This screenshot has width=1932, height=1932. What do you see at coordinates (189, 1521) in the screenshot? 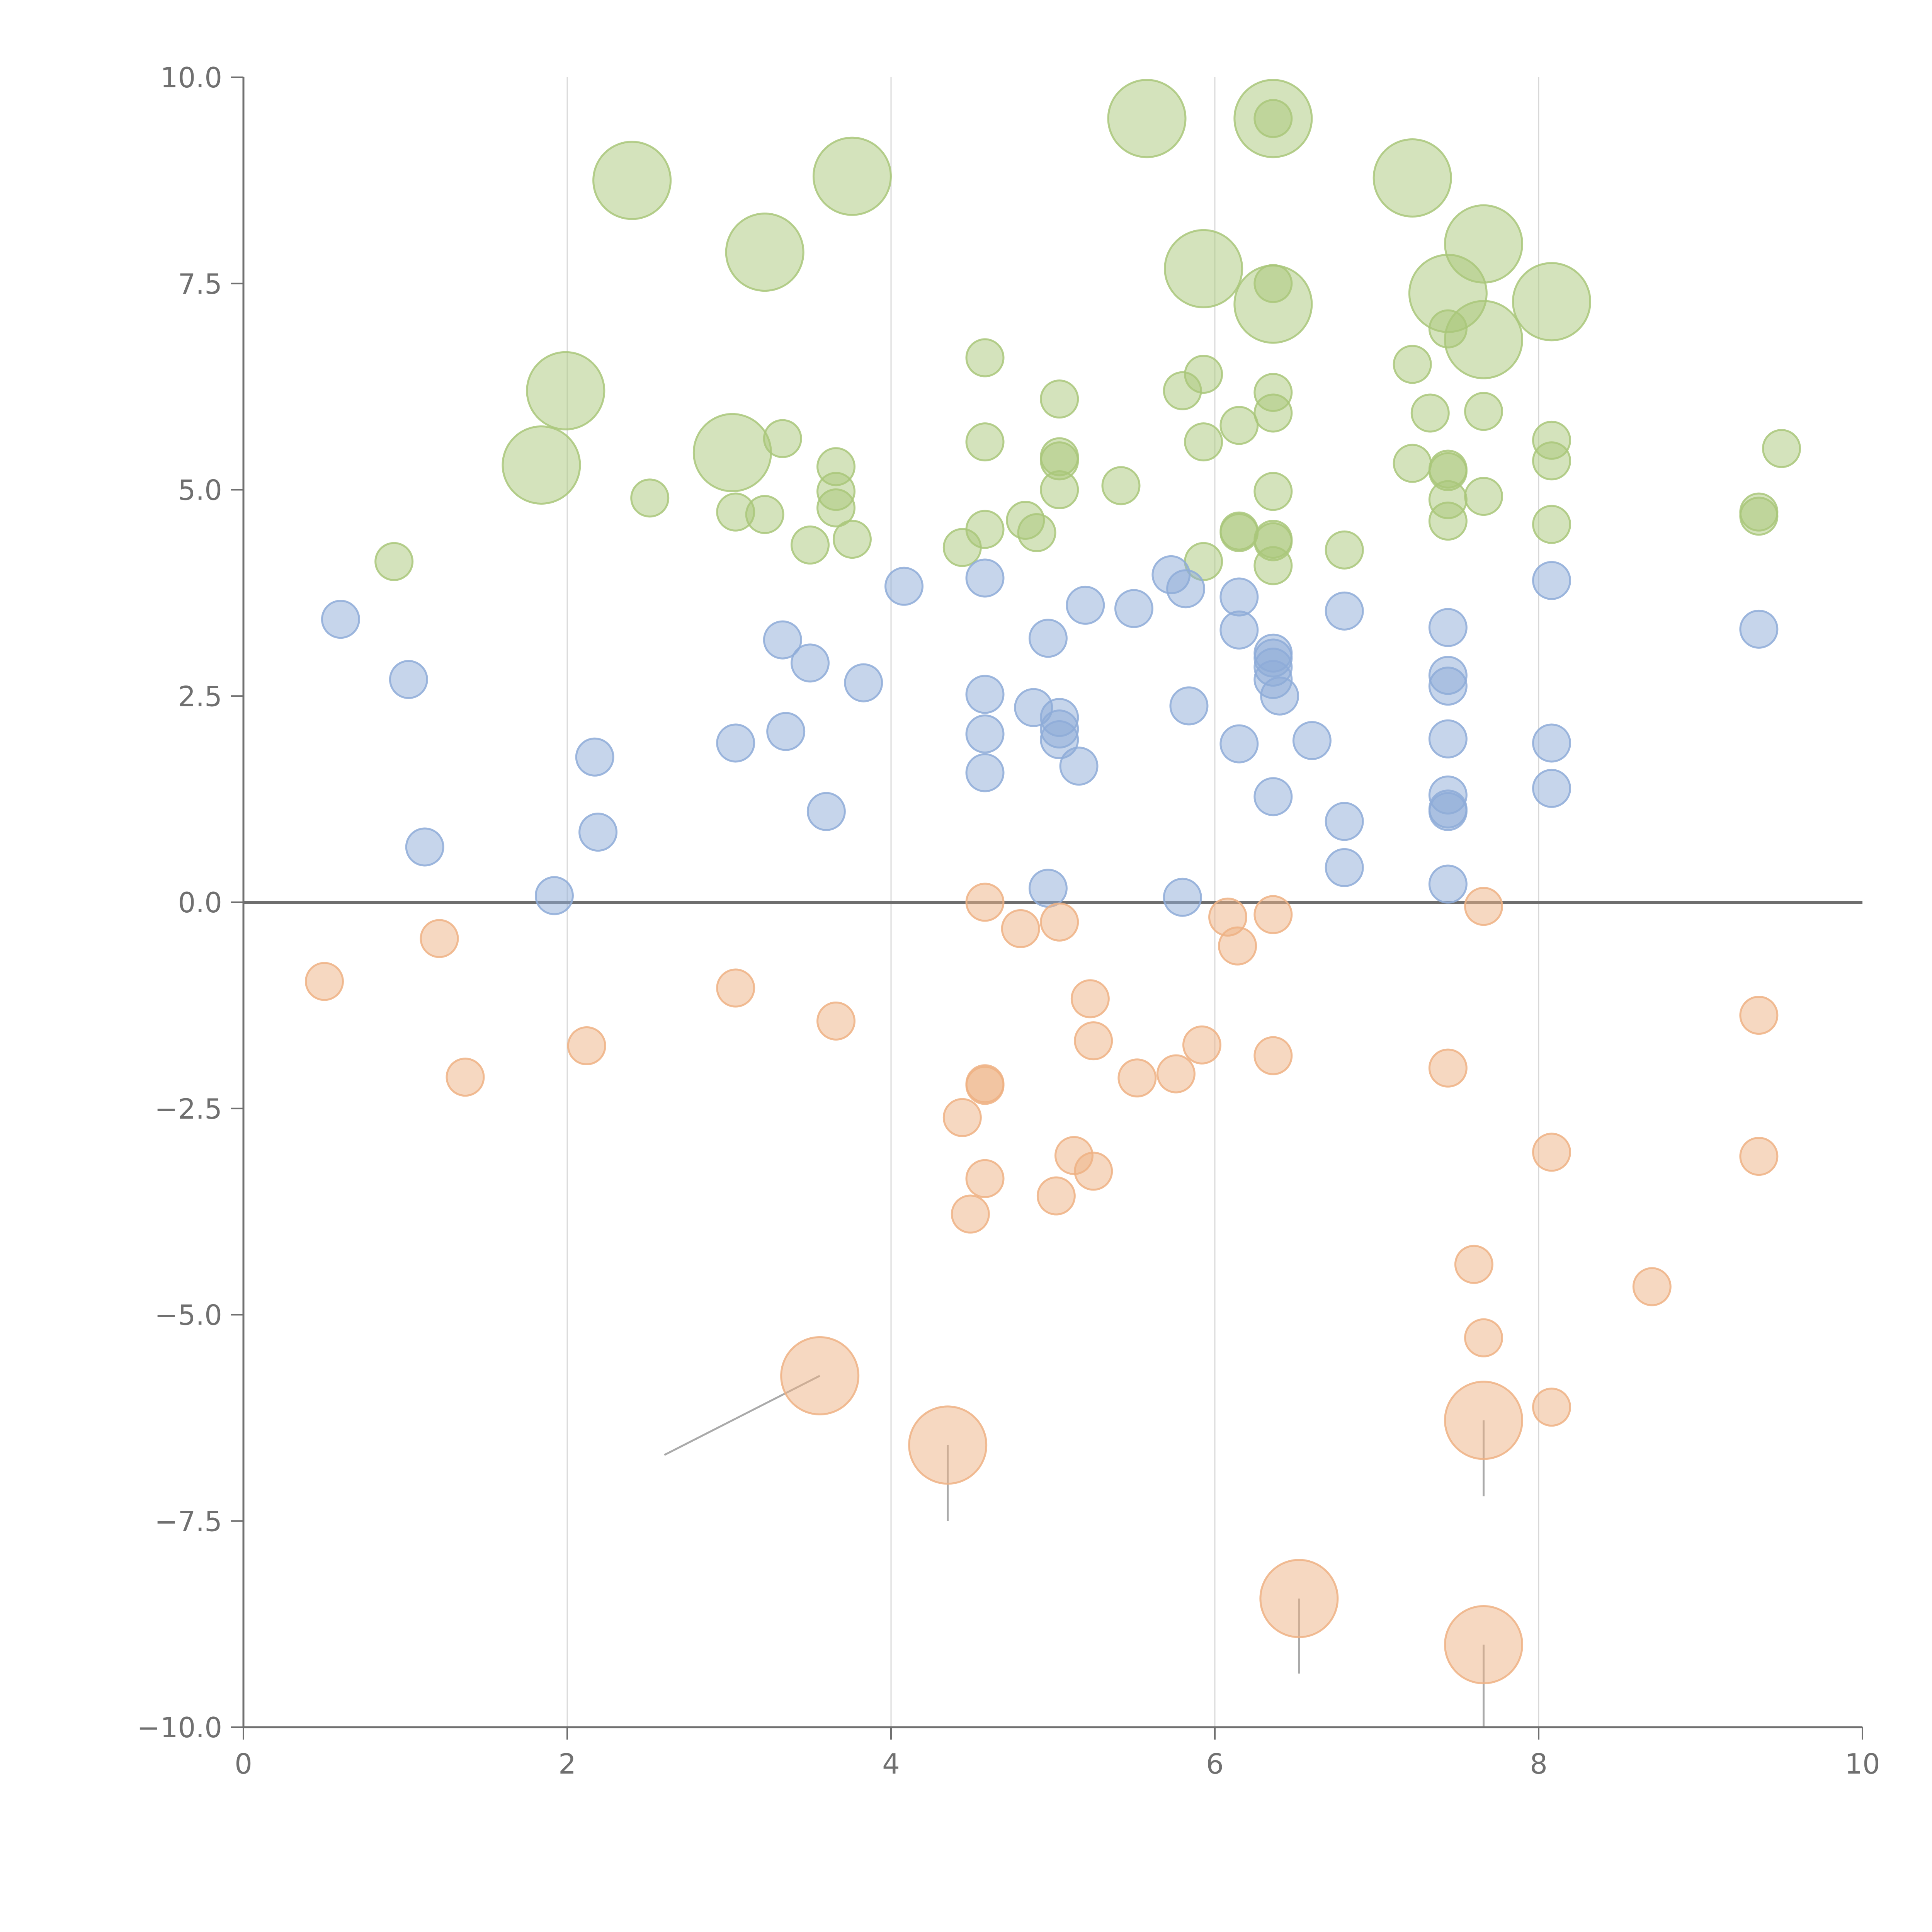
I see `y-tick-label-1: −7.5` at bounding box center [189, 1521].